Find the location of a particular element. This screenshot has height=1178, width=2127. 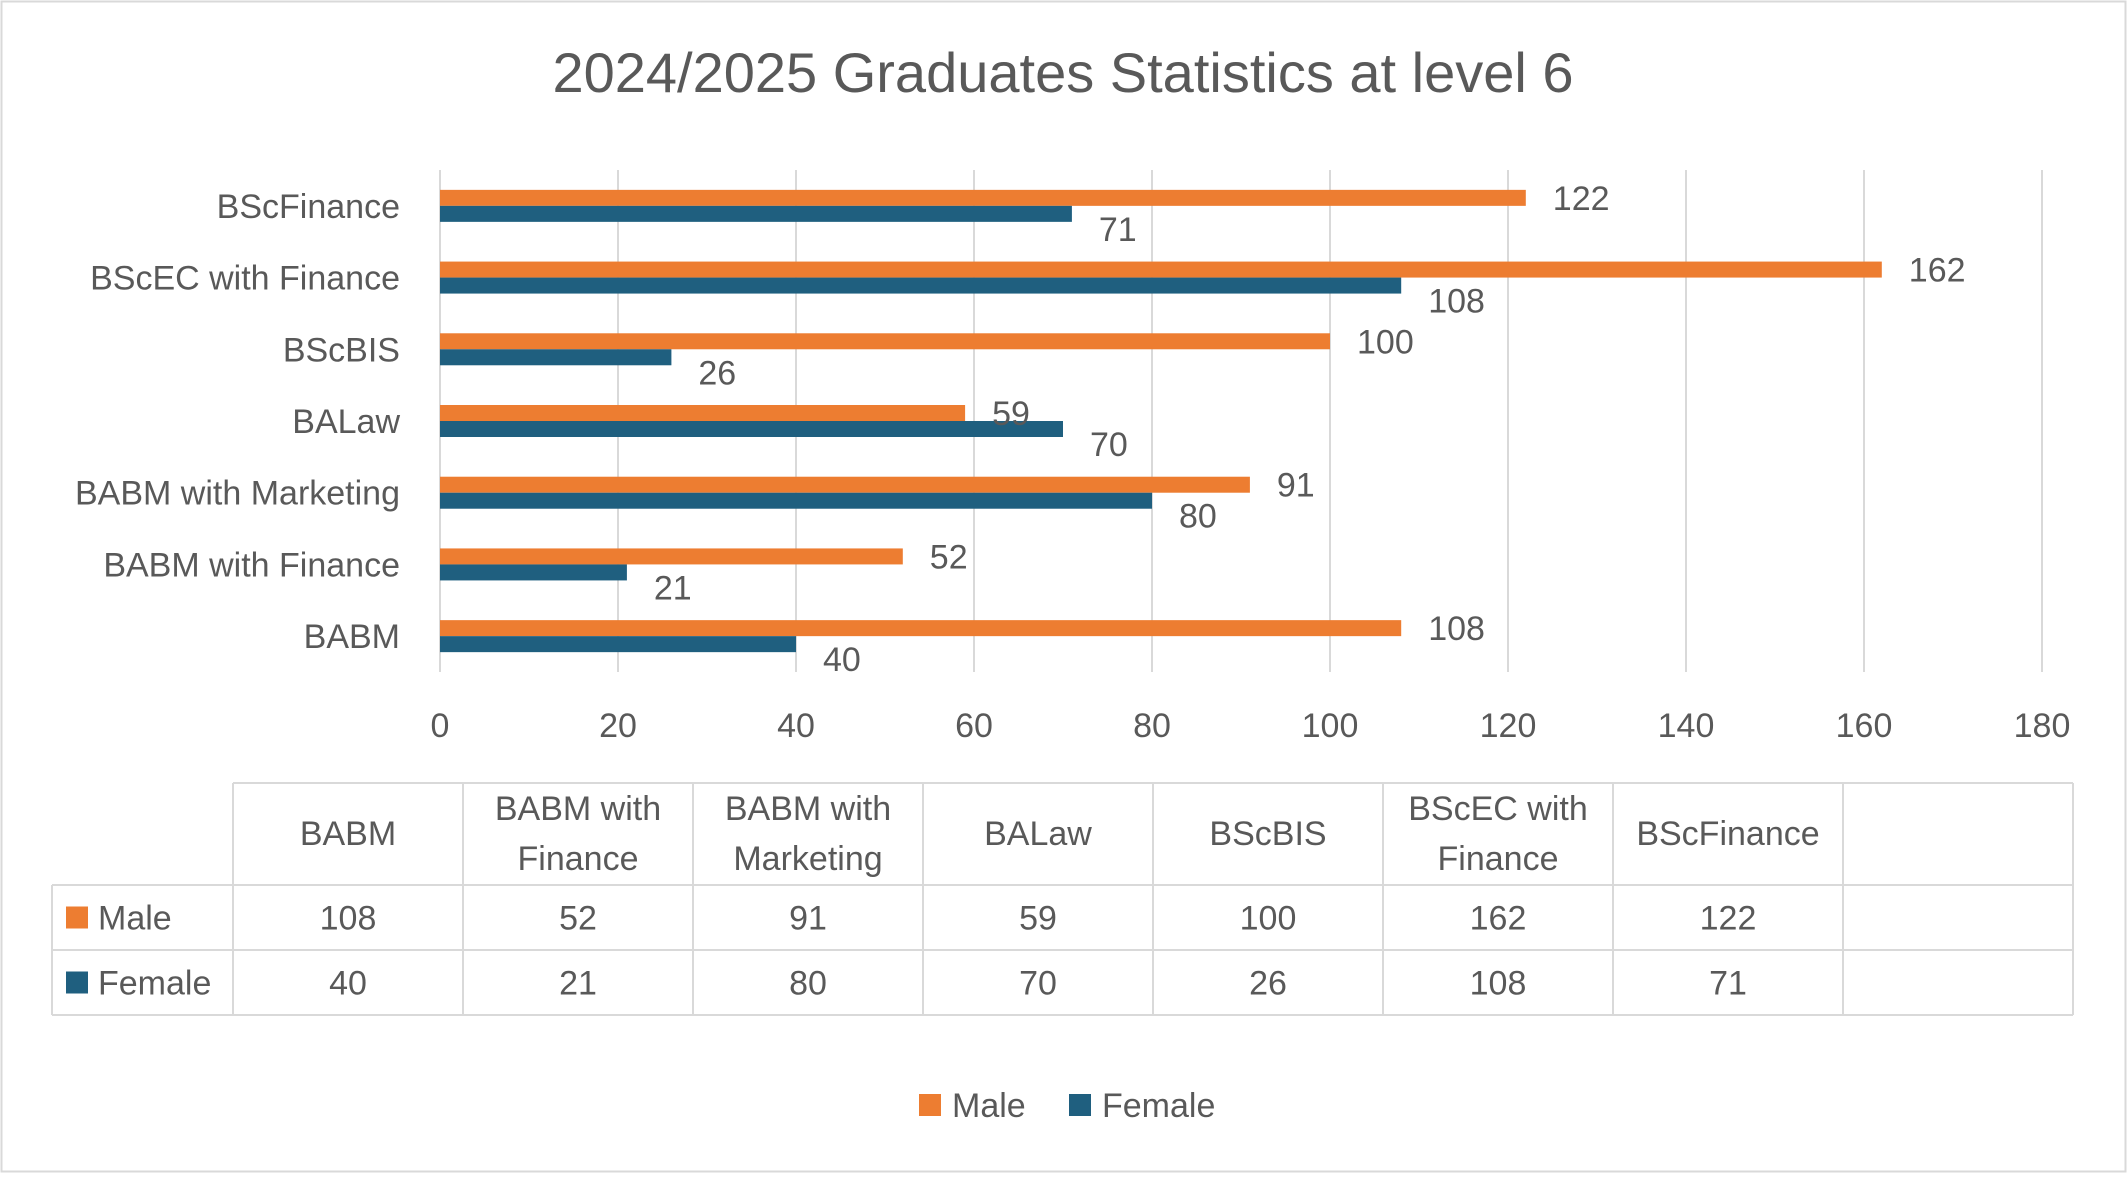

table-header-text-line-1: Marketing is located at coordinates (807, 859).